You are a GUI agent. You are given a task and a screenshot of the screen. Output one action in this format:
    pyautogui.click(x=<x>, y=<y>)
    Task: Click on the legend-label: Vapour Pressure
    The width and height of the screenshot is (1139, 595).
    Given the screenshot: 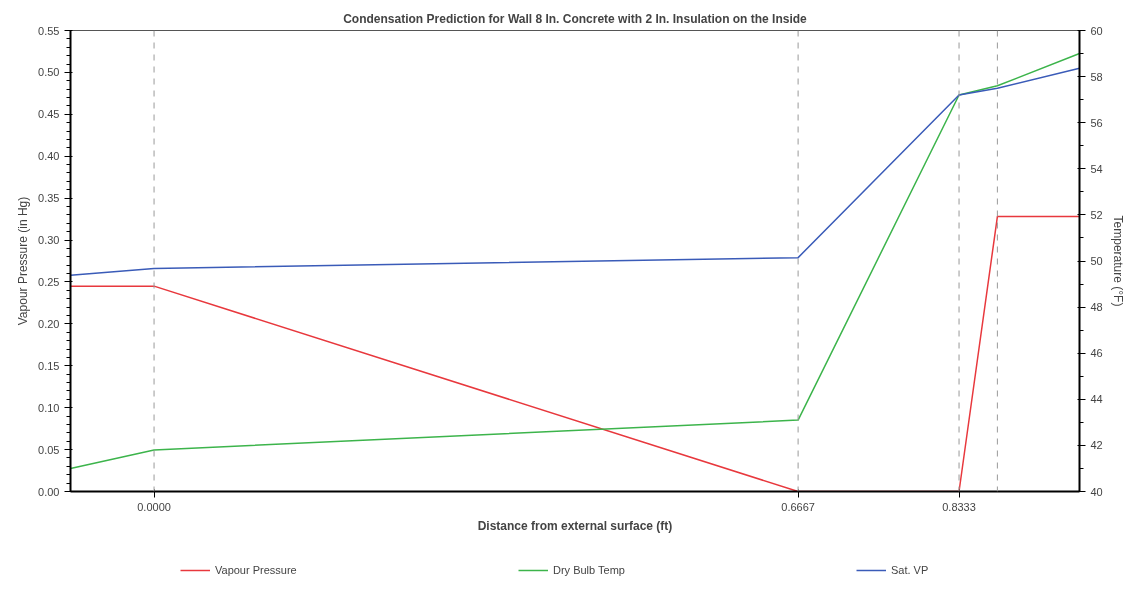 What is the action you would take?
    pyautogui.click(x=256, y=570)
    